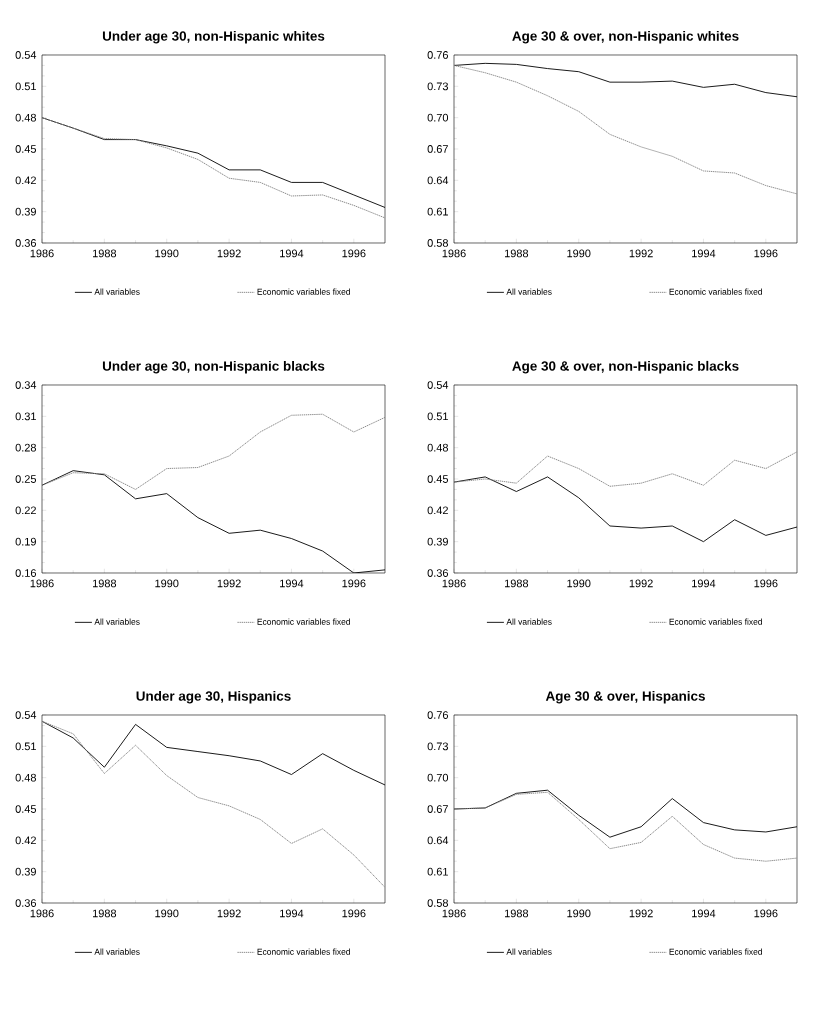 The width and height of the screenshot is (814, 1015). What do you see at coordinates (625, 697) in the screenshot?
I see `chart-title: Age 30 & over, Hispanics` at bounding box center [625, 697].